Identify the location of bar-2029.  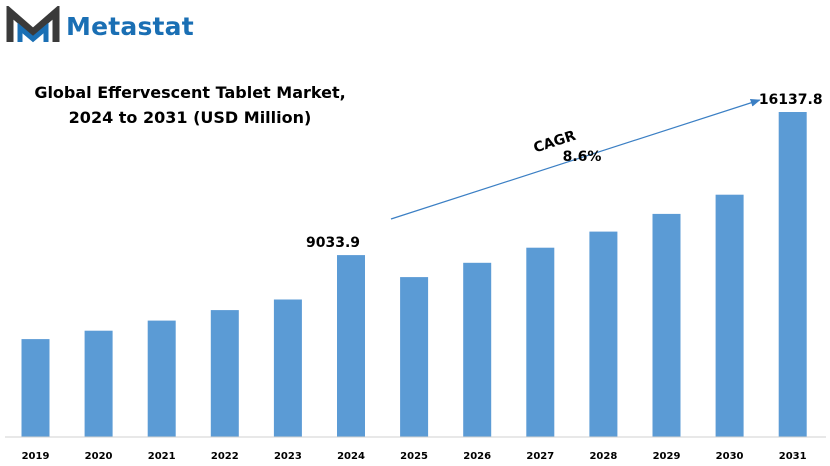
(666, 325).